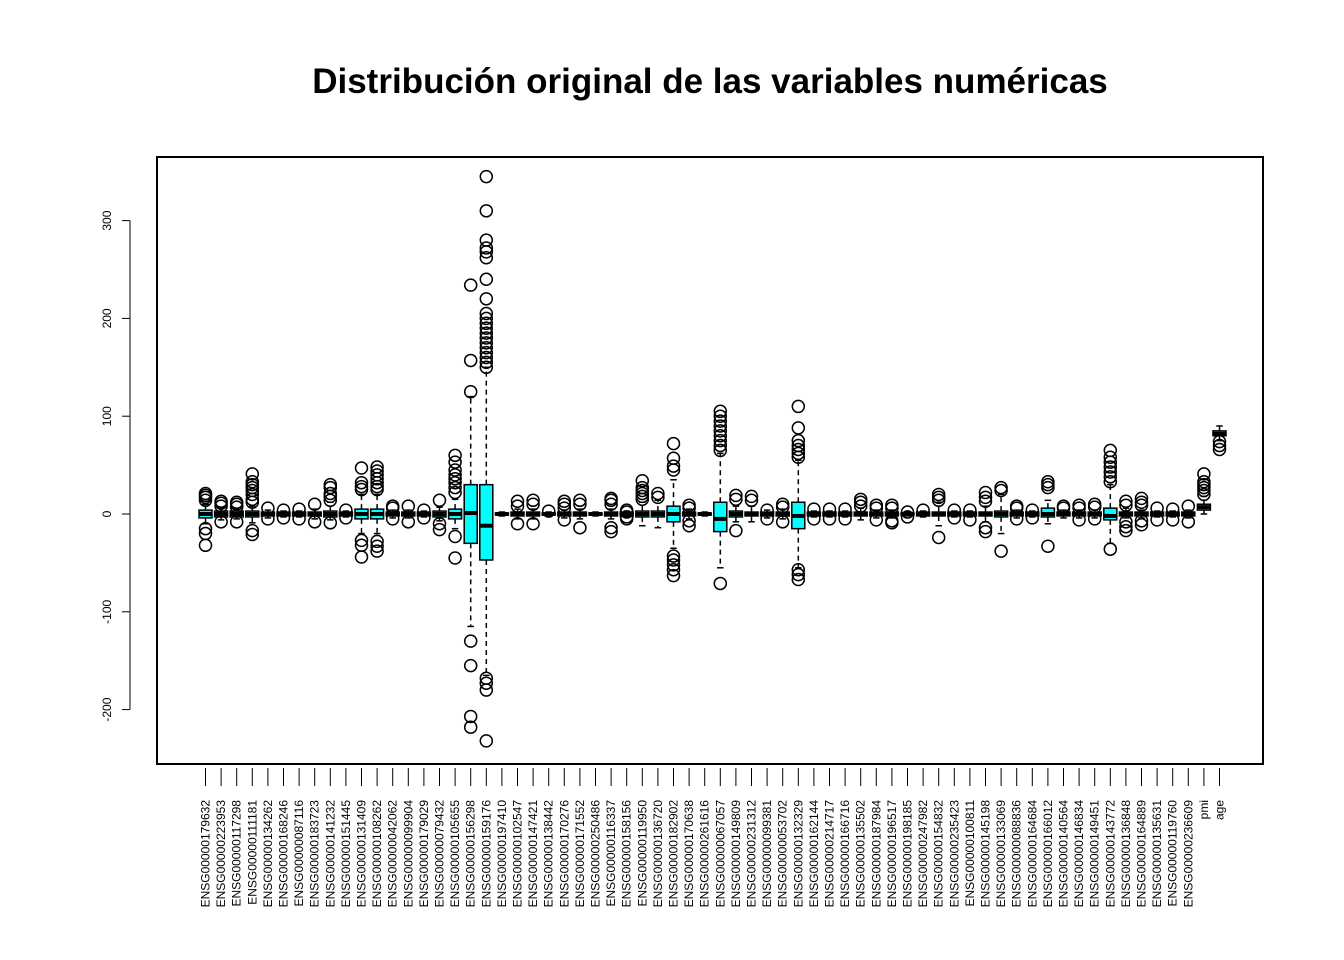 The height and width of the screenshot is (960, 1344). Describe the element at coordinates (518, 854) in the screenshot. I see `x-tick-label: ENSG00000102547` at that location.